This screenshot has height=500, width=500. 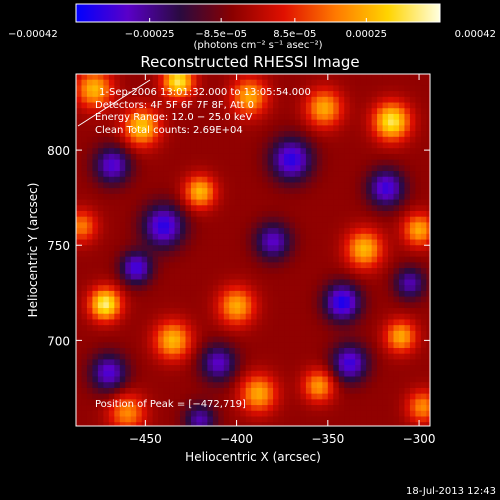 I want to click on info-line-counts: Clean Total counts: 2.69E+04, so click(x=169, y=130).